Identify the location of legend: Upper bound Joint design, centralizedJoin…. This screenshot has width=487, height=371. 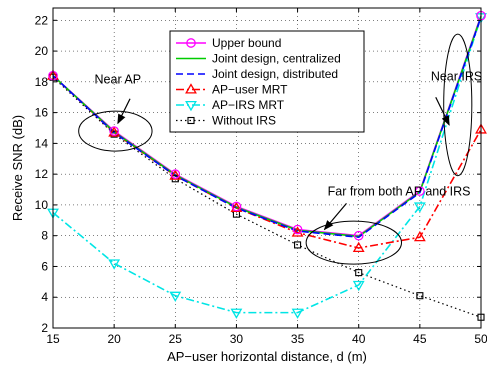
(267, 81).